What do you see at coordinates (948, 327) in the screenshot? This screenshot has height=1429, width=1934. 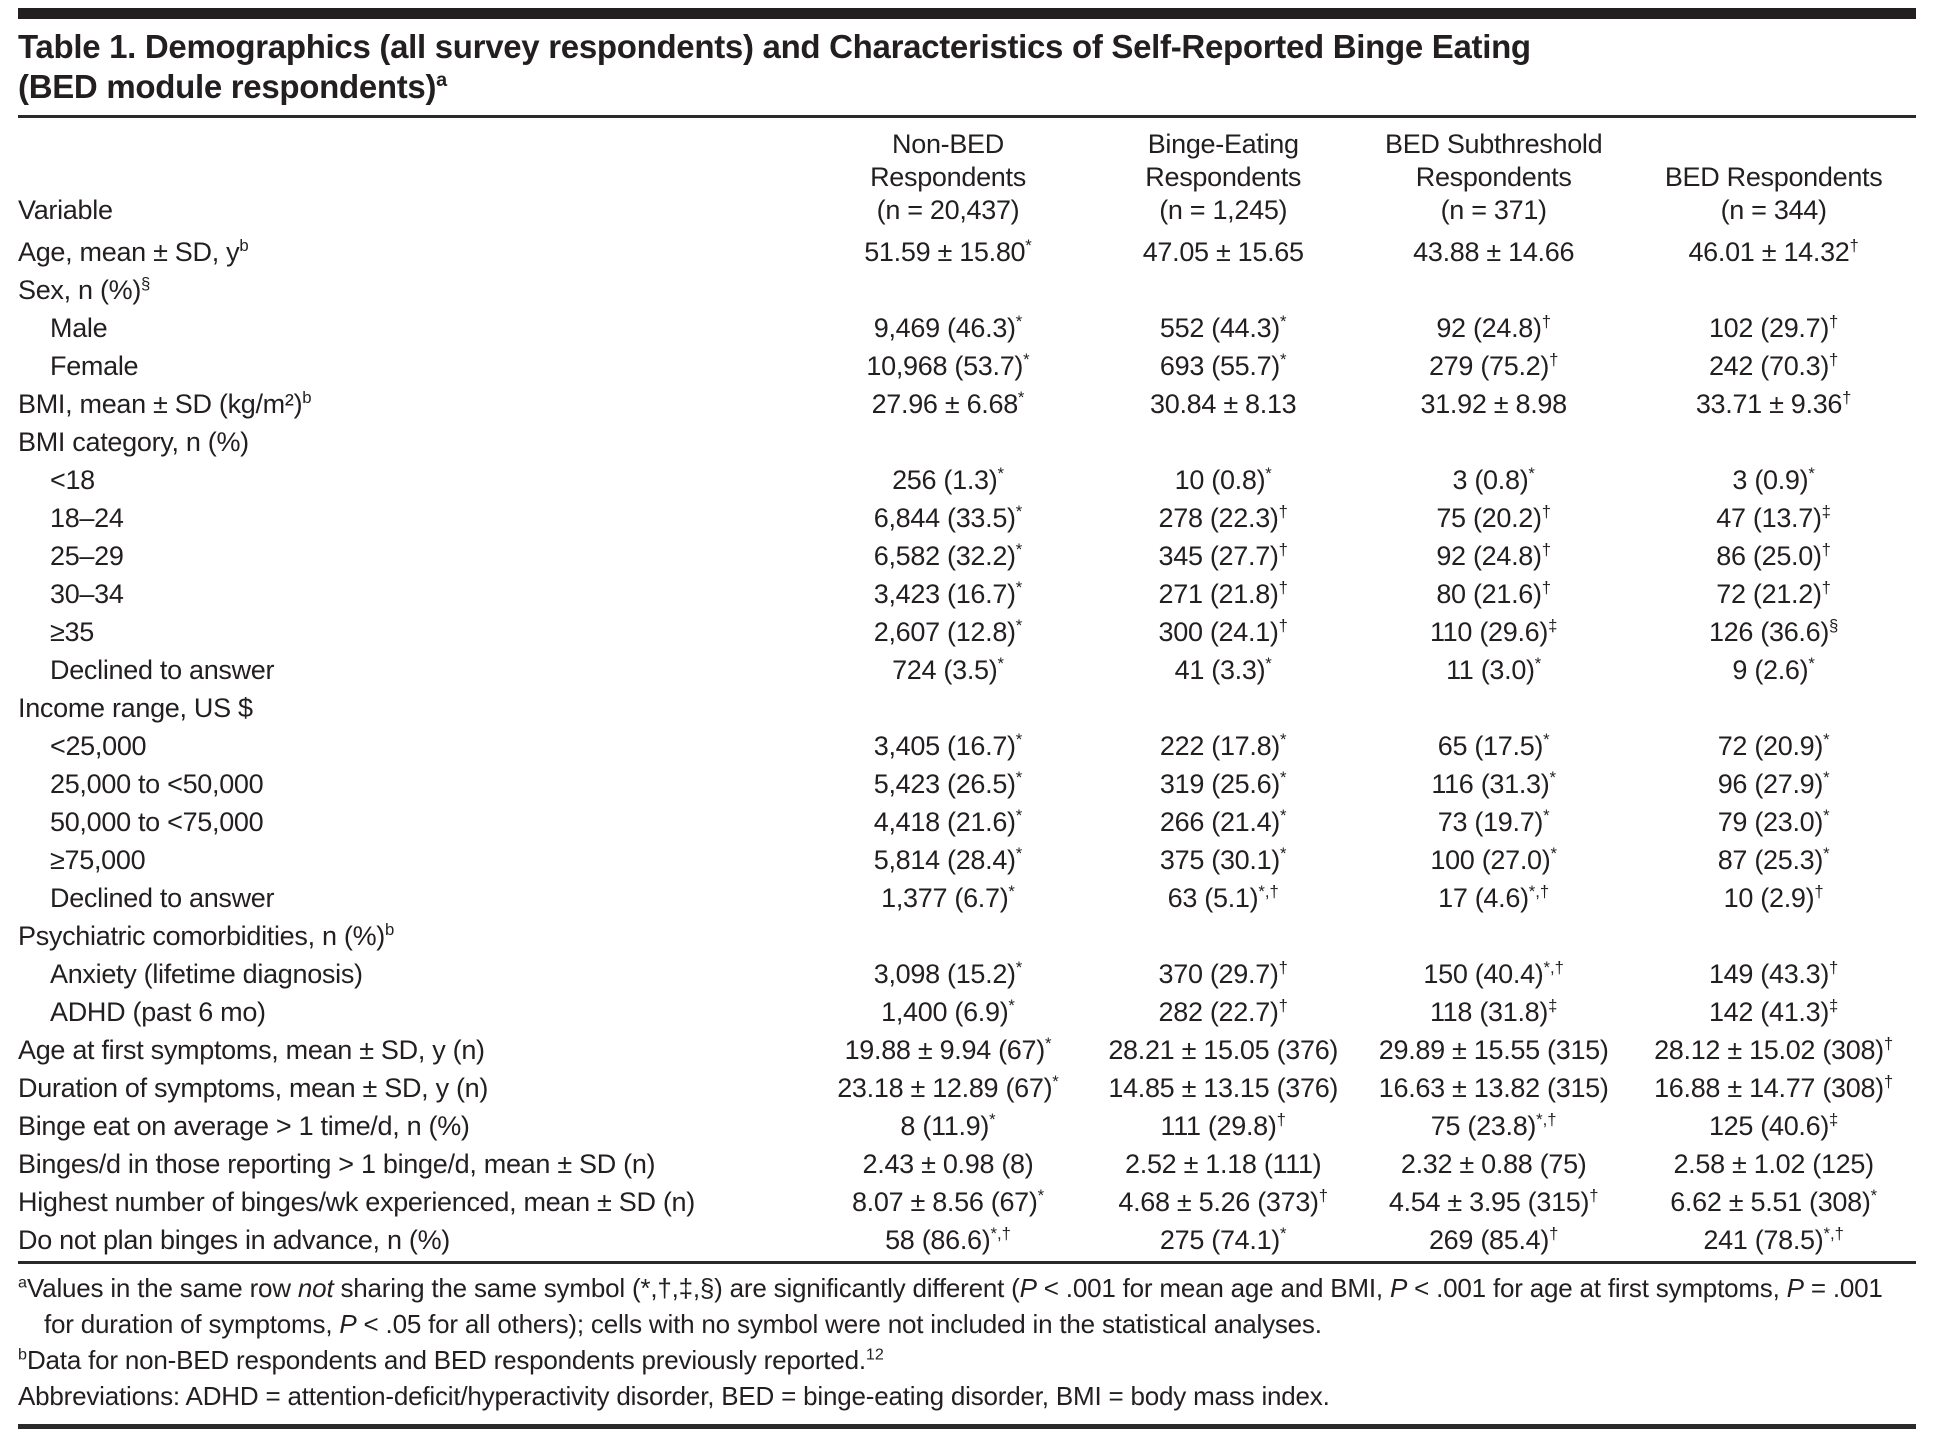 I see `table-cell: 9,469 (46.3)*` at bounding box center [948, 327].